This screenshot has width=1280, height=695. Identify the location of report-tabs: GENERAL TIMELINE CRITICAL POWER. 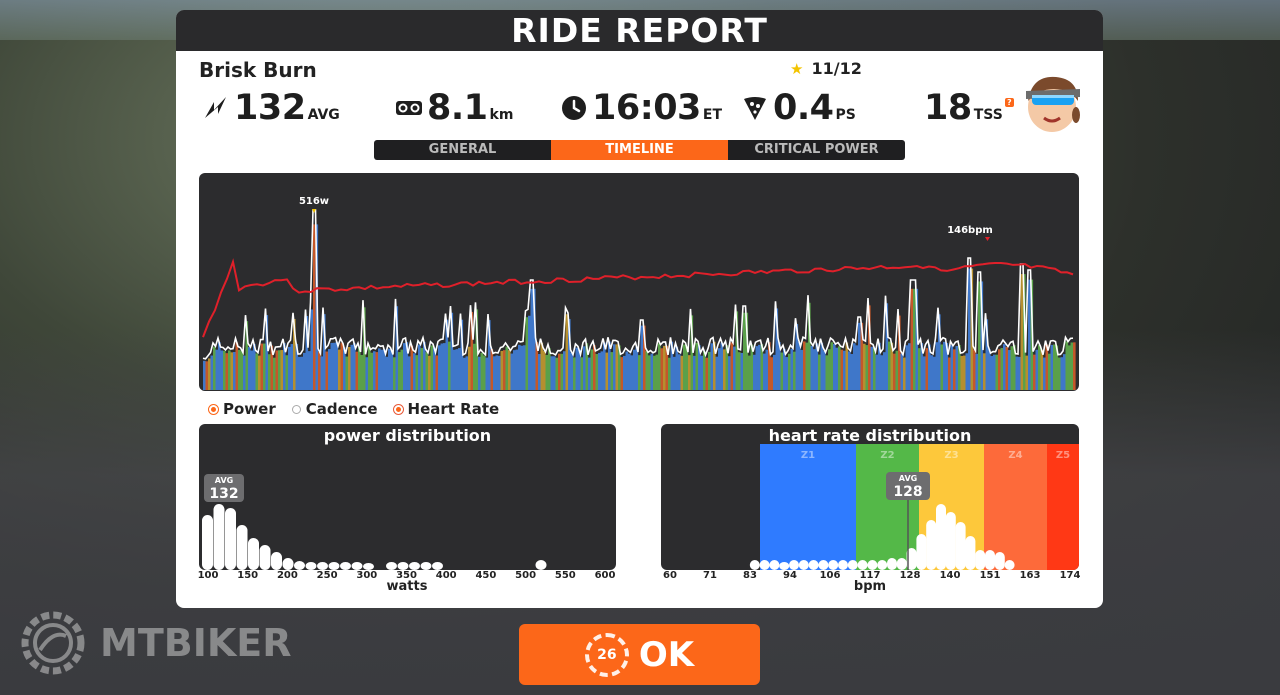
(639, 150).